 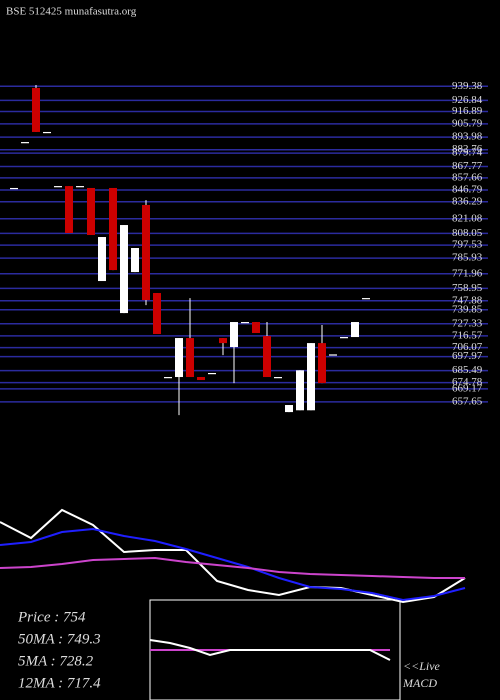 I want to click on y-tick-label: 821.08, so click(x=467, y=218).